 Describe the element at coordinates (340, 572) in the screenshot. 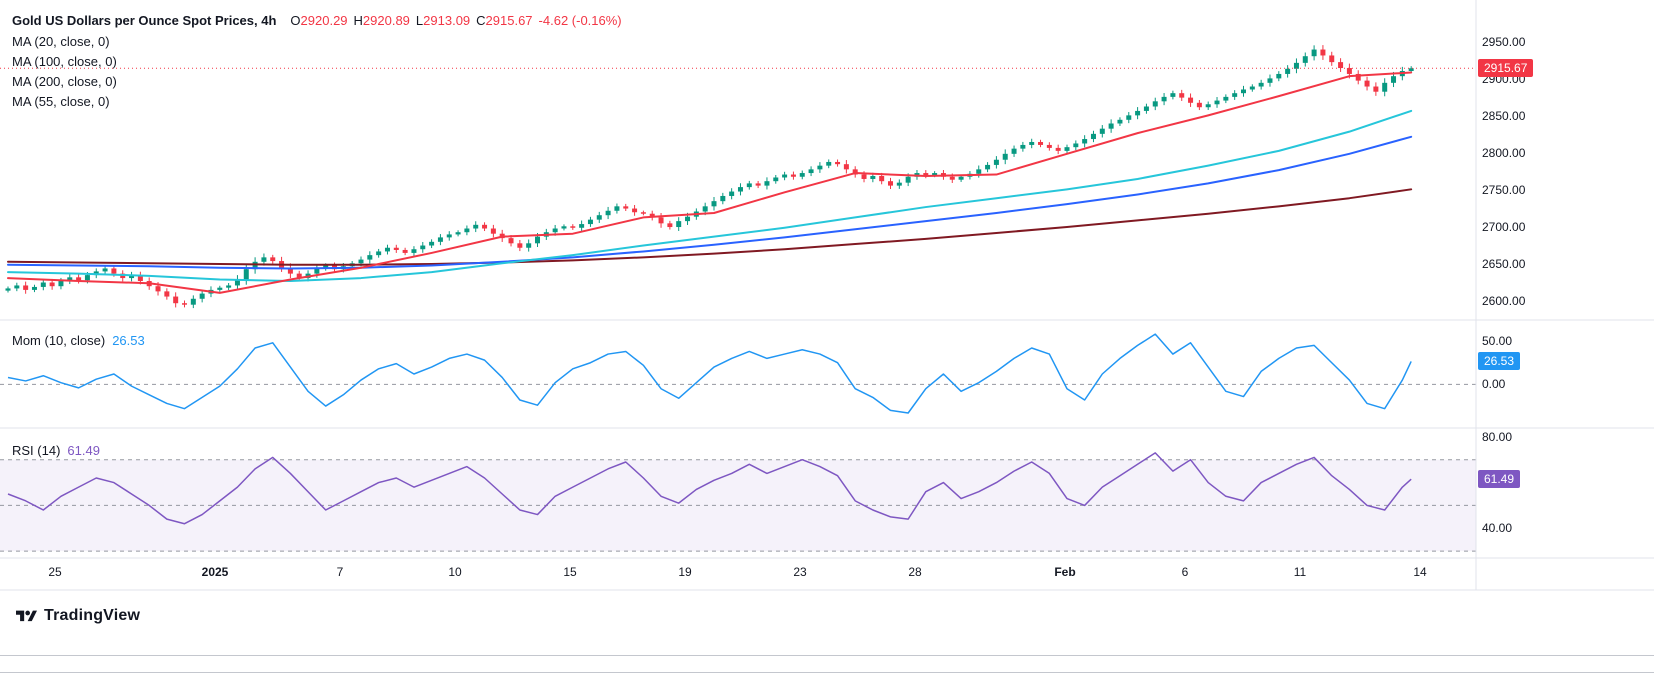

I see `time-tick: 7` at that location.